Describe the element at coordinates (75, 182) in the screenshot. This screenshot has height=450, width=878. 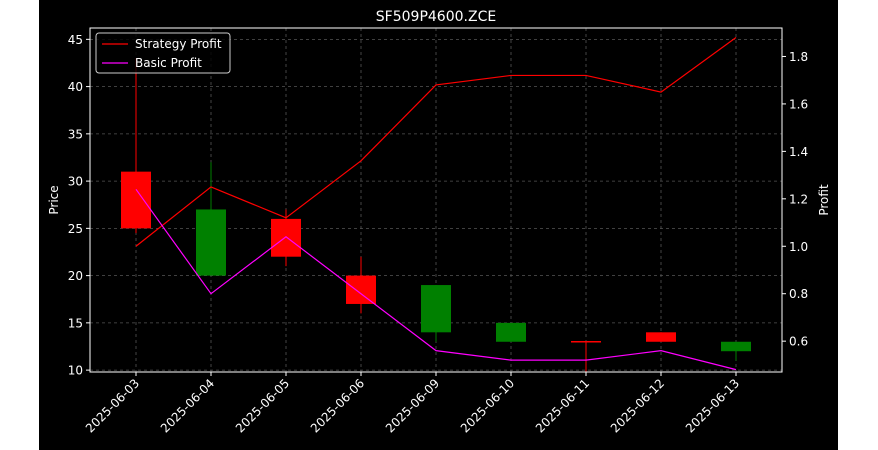
I see `left-tick-label-4: 30` at that location.